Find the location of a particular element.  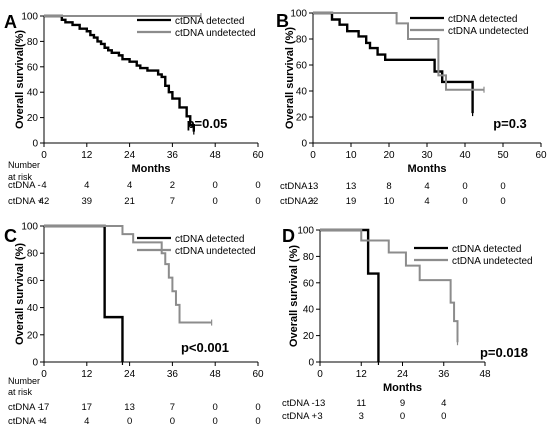

p-value: p<0.001 is located at coordinates (205, 347).